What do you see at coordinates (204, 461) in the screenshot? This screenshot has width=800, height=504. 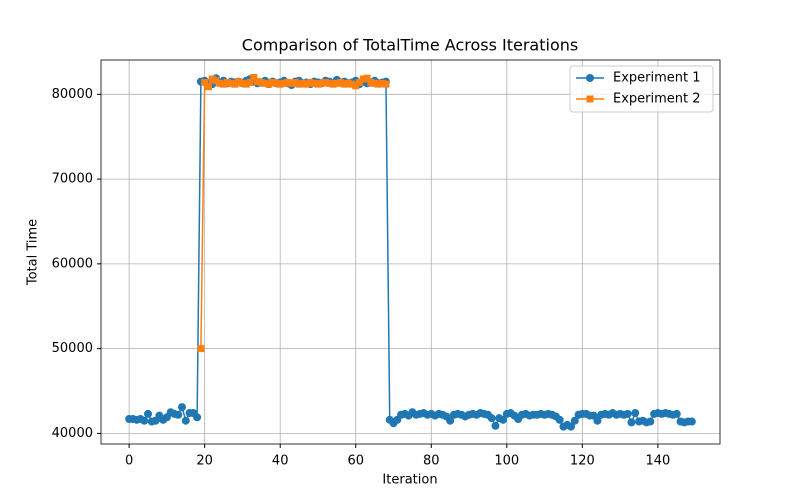 I see `x-tick-label: 20` at bounding box center [204, 461].